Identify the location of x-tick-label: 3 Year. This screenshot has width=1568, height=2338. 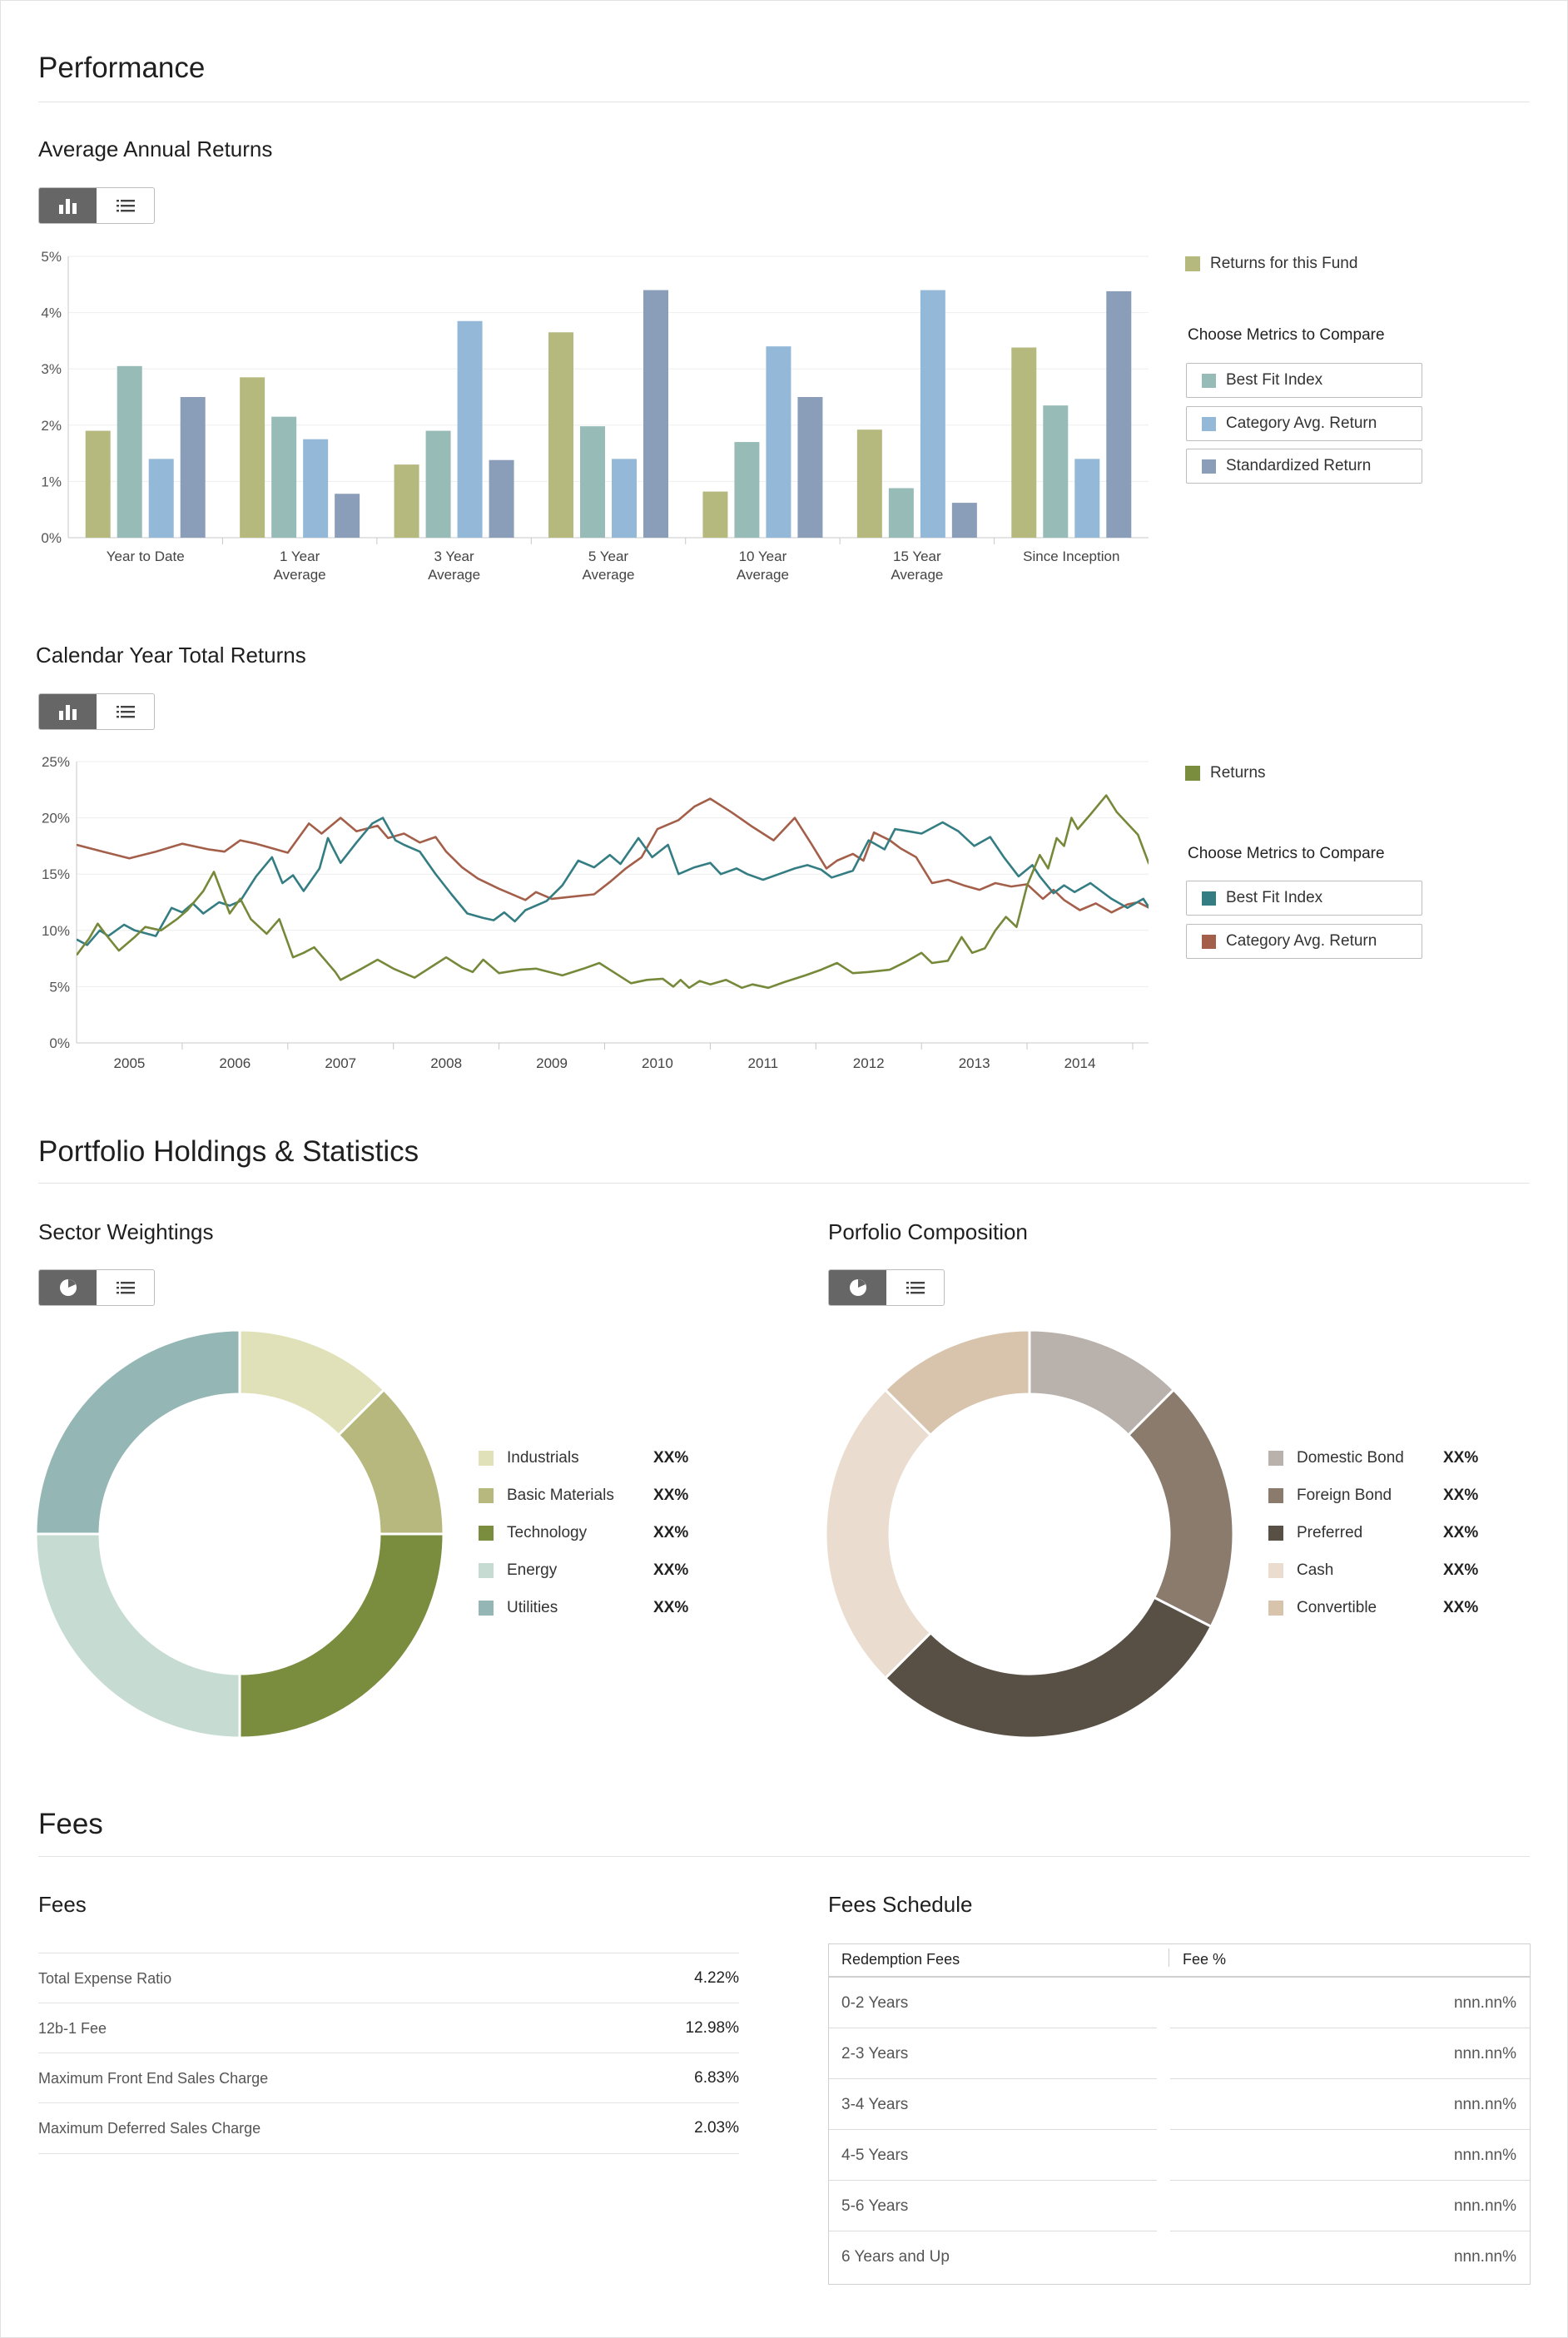
(454, 556).